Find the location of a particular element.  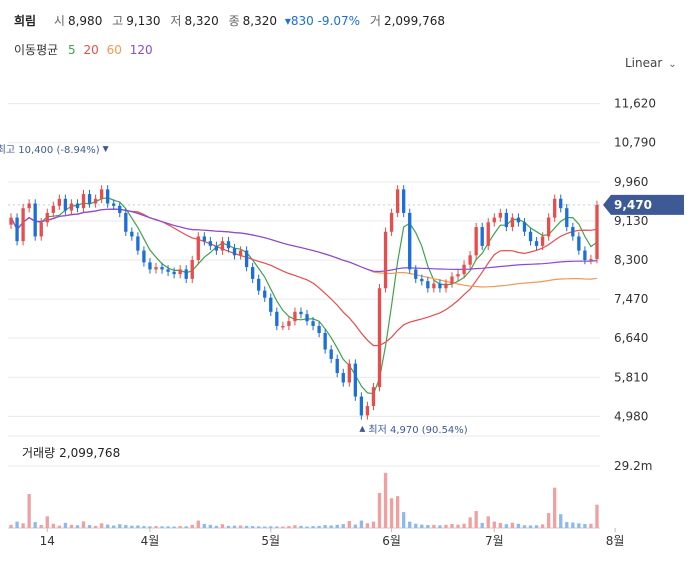

scale-label: Linear is located at coordinates (644, 63).